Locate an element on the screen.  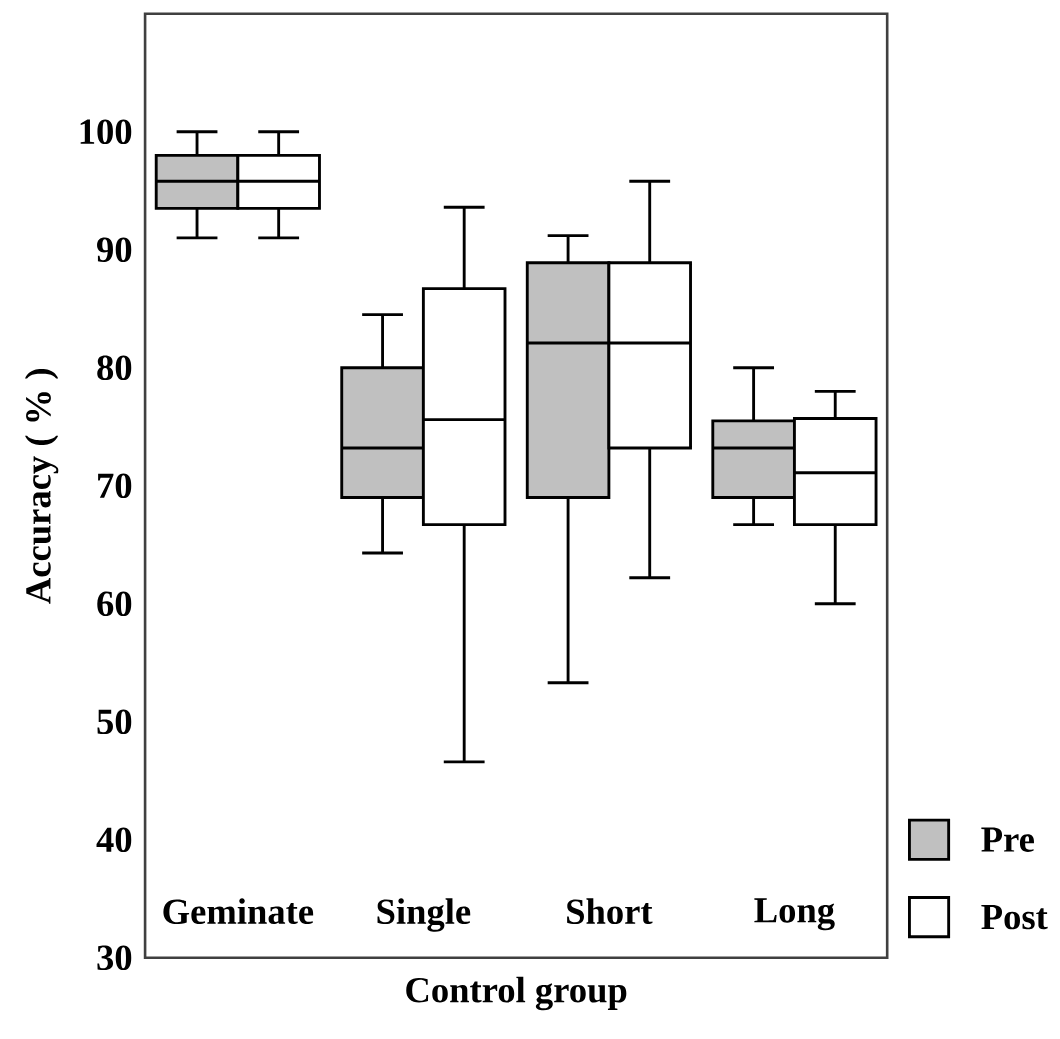
x-tick-label: Geminate is located at coordinates (238, 911).